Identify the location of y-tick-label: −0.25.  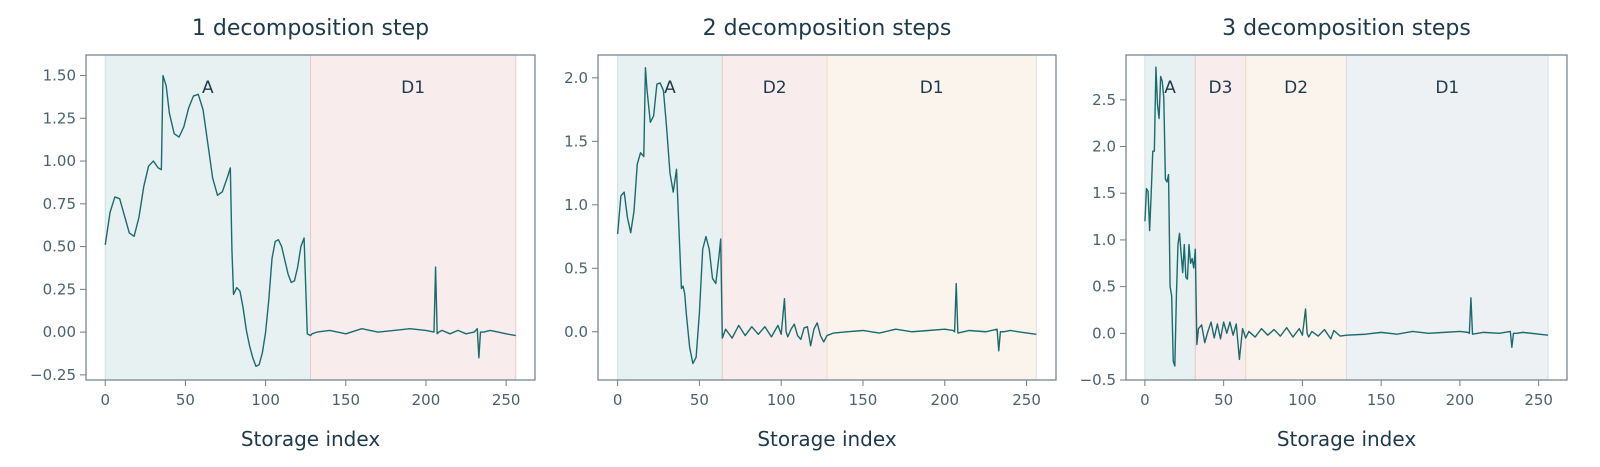
(53, 375).